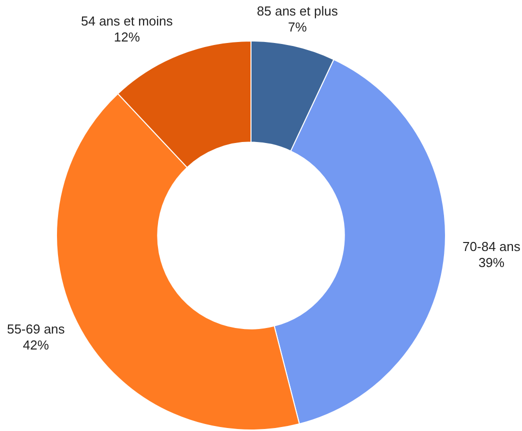  What do you see at coordinates (36, 328) in the screenshot?
I see `slice-label: 55-69 ans` at bounding box center [36, 328].